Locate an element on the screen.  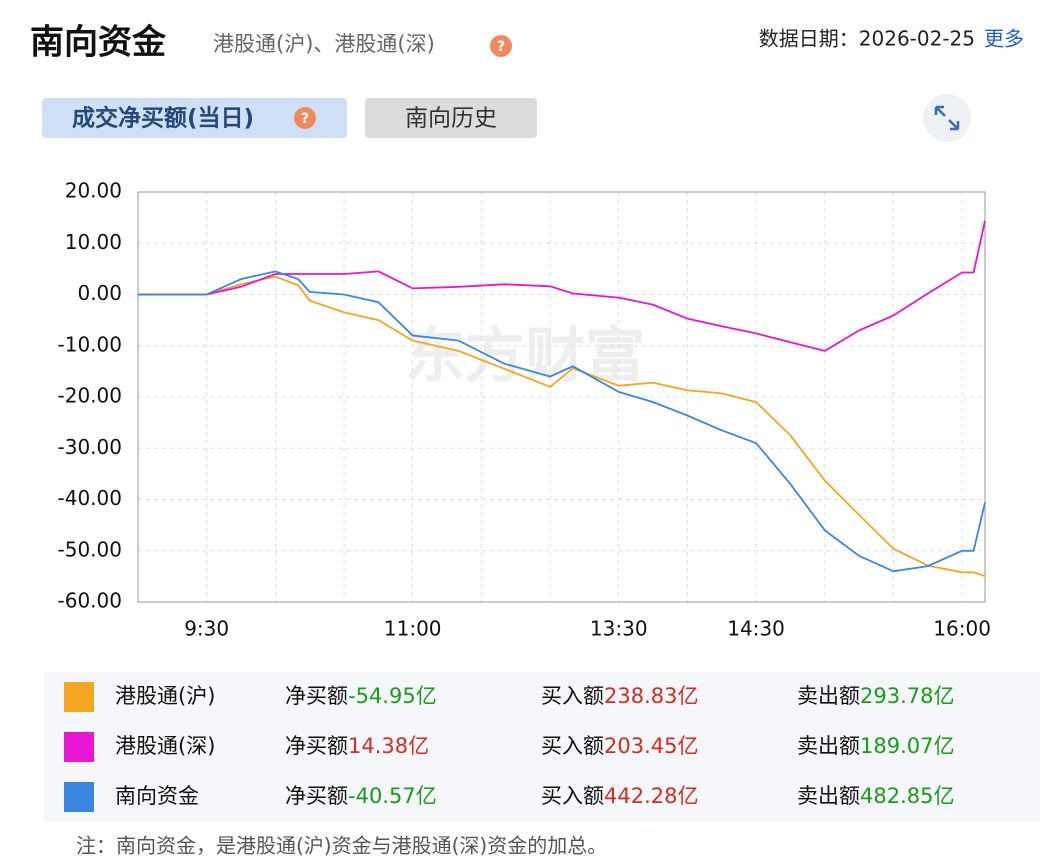
y-tick-label: 0.00 is located at coordinates (99, 293).